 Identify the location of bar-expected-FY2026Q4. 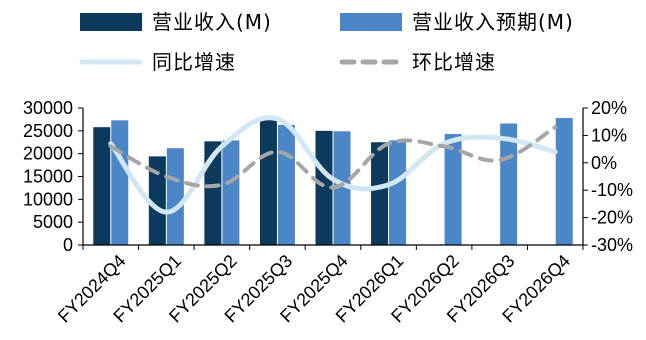
(564, 181).